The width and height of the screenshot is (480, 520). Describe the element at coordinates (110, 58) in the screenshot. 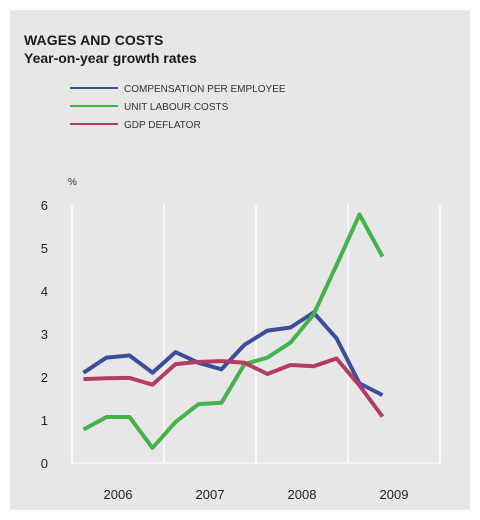

I see `chart-subtitle: Year-on-year growth rates` at that location.